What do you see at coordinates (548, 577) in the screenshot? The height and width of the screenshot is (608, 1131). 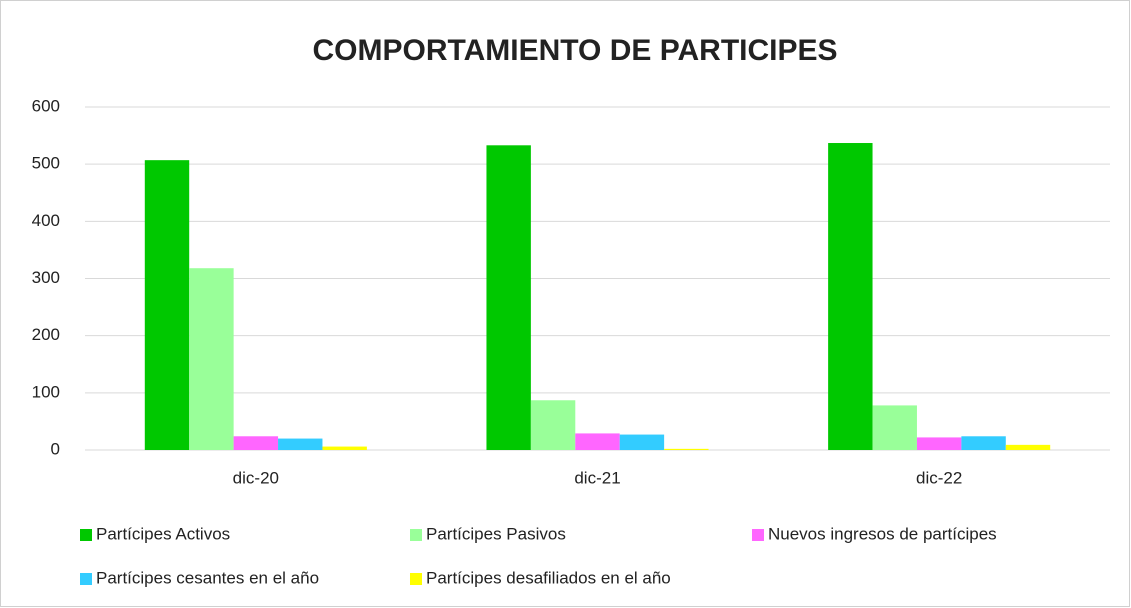 I see `legend-label: Partícipes desafiliados en el año` at bounding box center [548, 577].